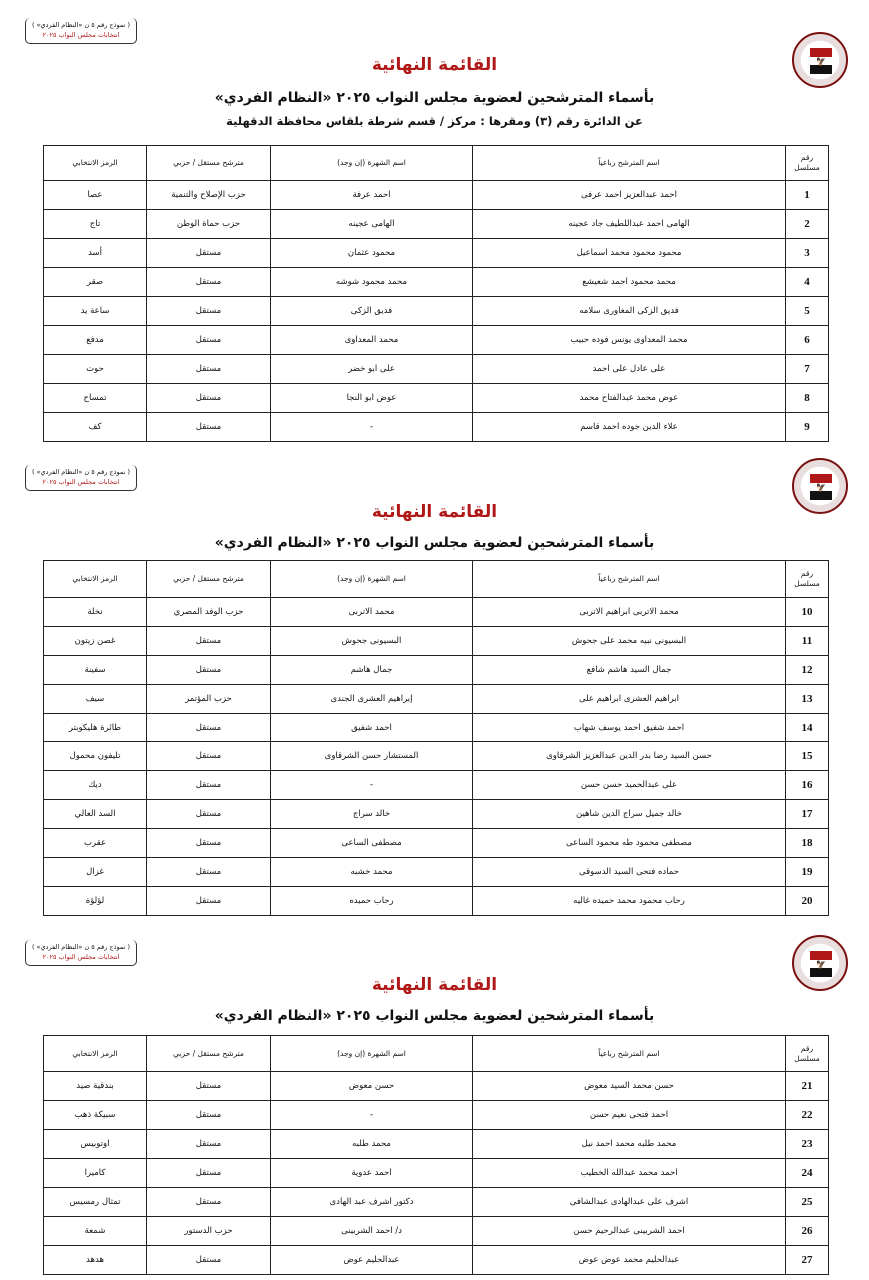 This screenshot has width=869, height=1280. What do you see at coordinates (629, 1144) in the screenshot?
I see `cell-name: محمد طلبه محمد احمد نيل` at bounding box center [629, 1144].